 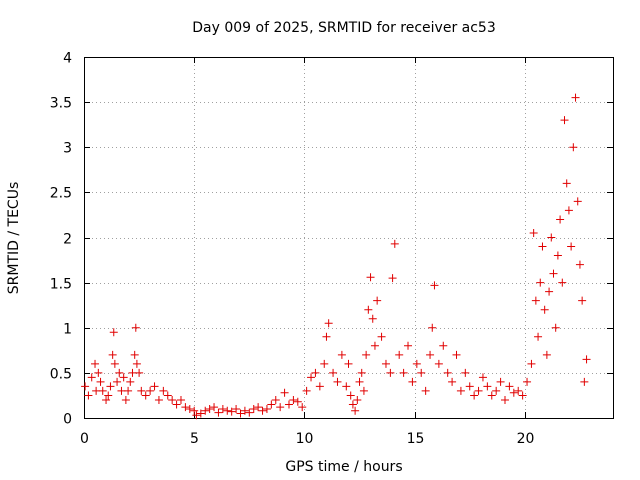 I want to click on y-axis-label: SRMTID / TECUs, so click(x=14, y=238).